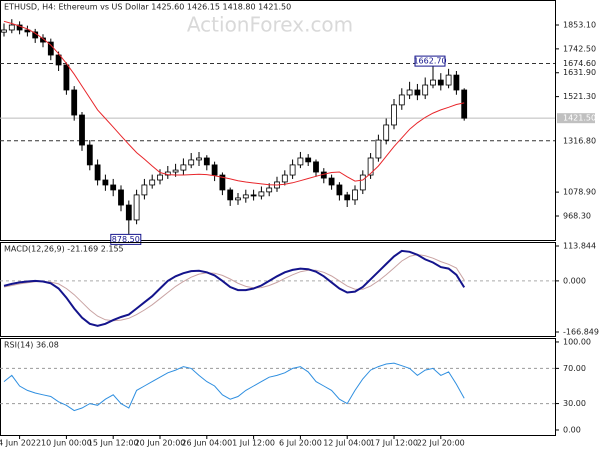 This screenshot has height=450, width=600. What do you see at coordinates (270, 25) in the screenshot?
I see `watermark: ActionForex.com` at bounding box center [270, 25].